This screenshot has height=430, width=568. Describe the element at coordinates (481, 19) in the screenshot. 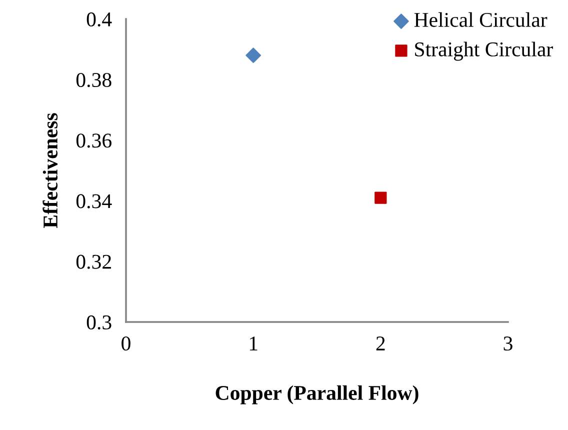

I see `legend-label: Helical Circular` at that location.